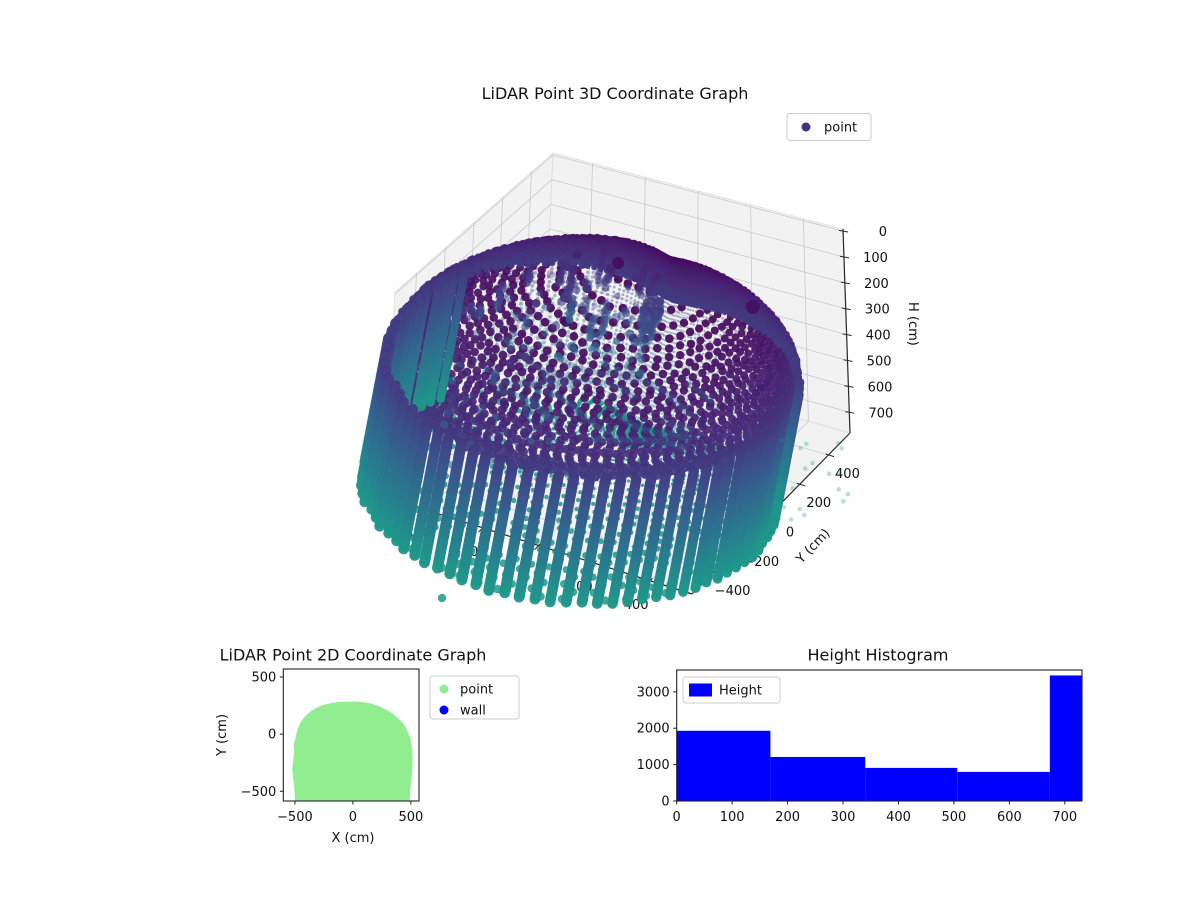  What do you see at coordinates (473, 711) in the screenshot?
I see `plot2d-legend-wall-label: wall` at bounding box center [473, 711].